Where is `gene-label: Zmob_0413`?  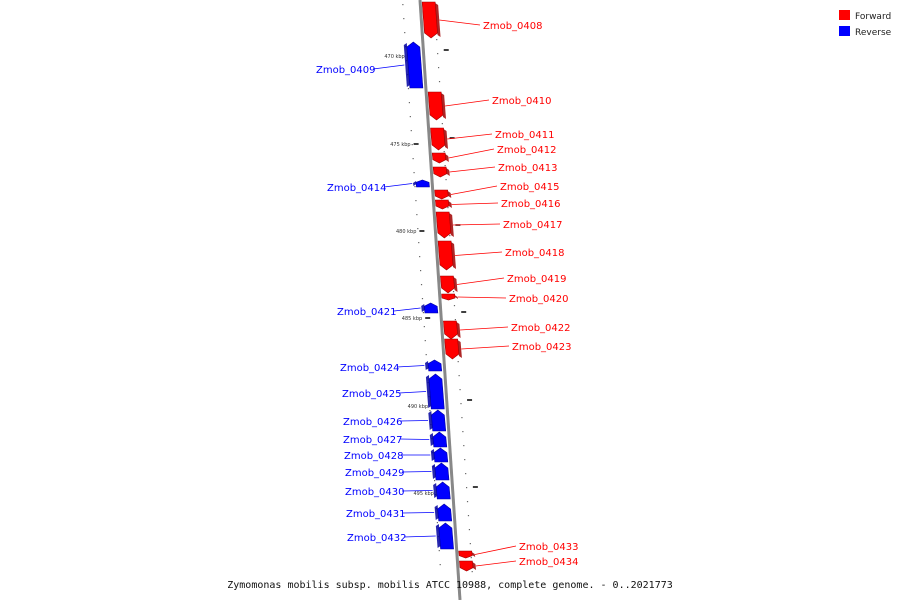
gene-label: Zmob_0413 is located at coordinates (528, 168).